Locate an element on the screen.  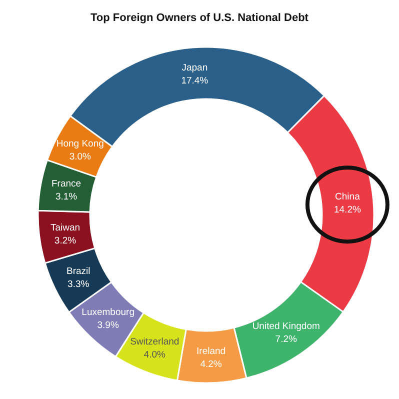
slice-label: Luxembourg is located at coordinates (108, 312).